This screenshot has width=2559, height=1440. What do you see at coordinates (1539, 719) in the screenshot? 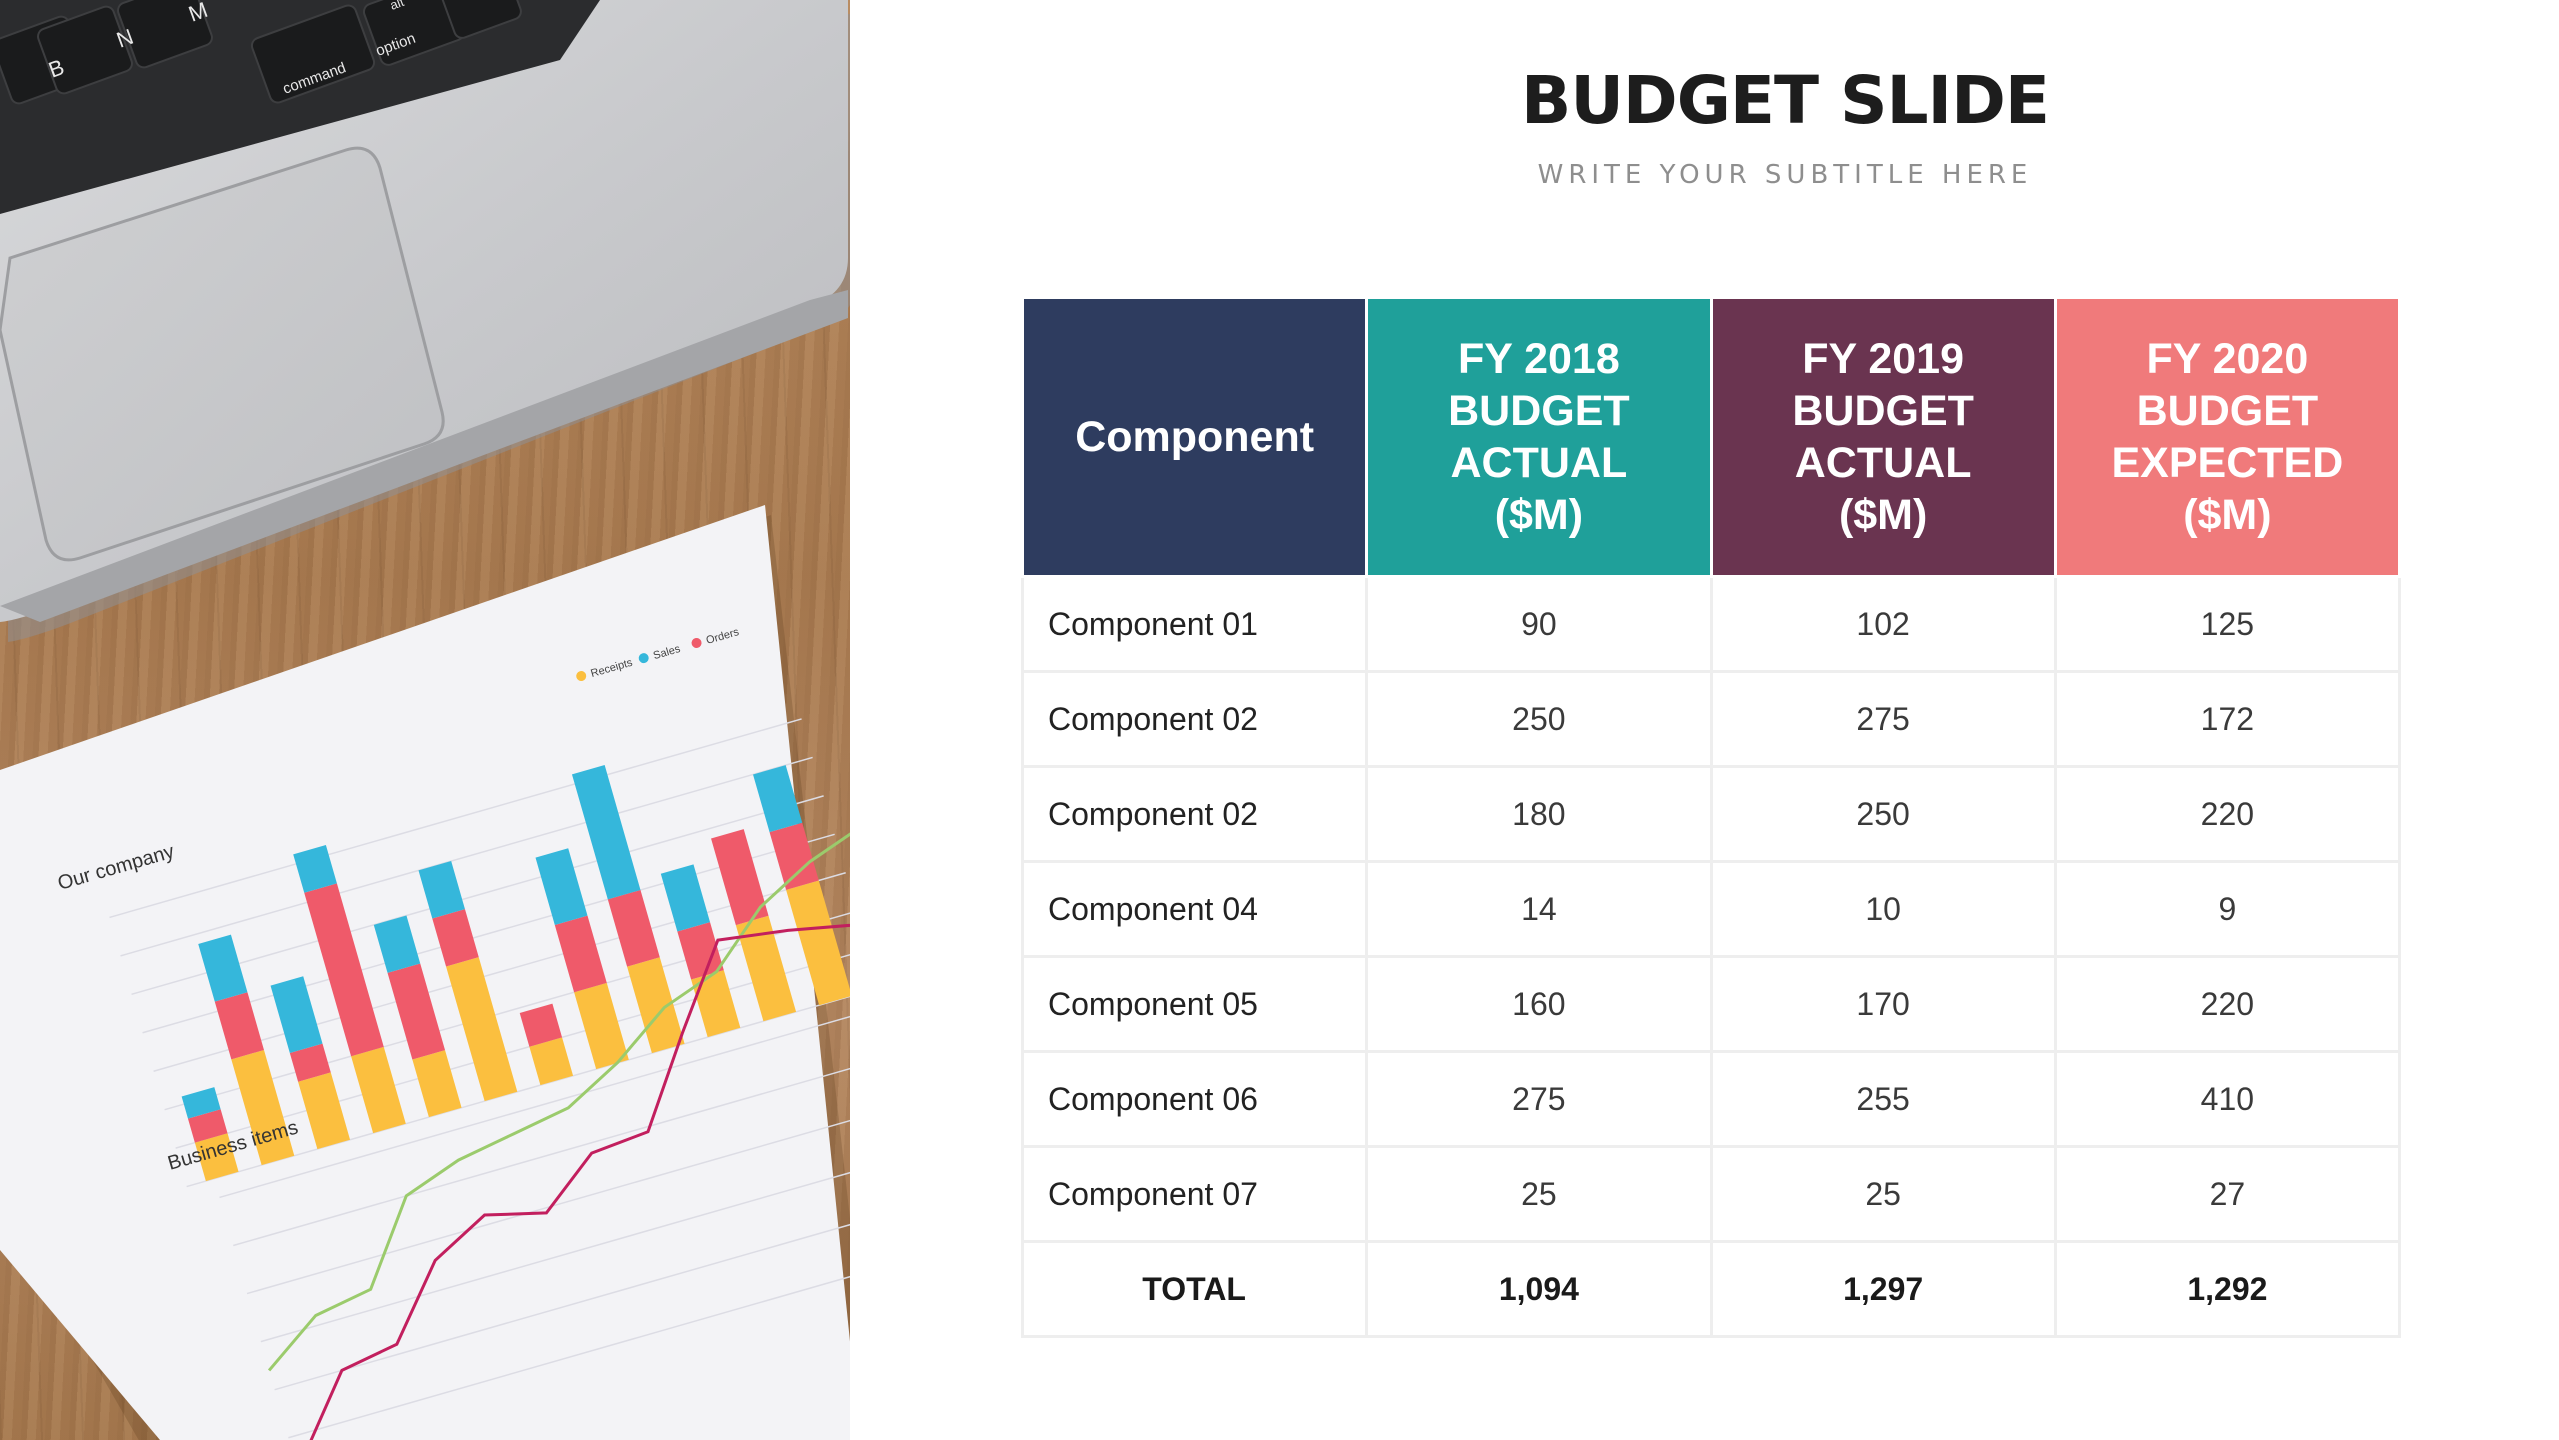
I see `cell-fy2018: 250` at bounding box center [1539, 719].